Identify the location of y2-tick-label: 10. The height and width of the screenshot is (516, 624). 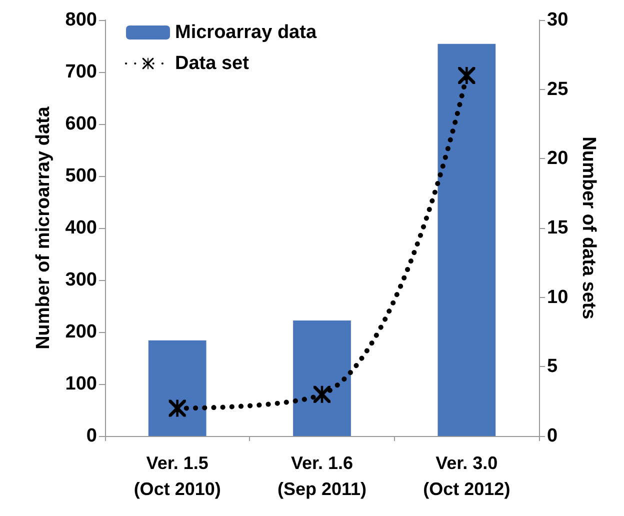
(557, 297).